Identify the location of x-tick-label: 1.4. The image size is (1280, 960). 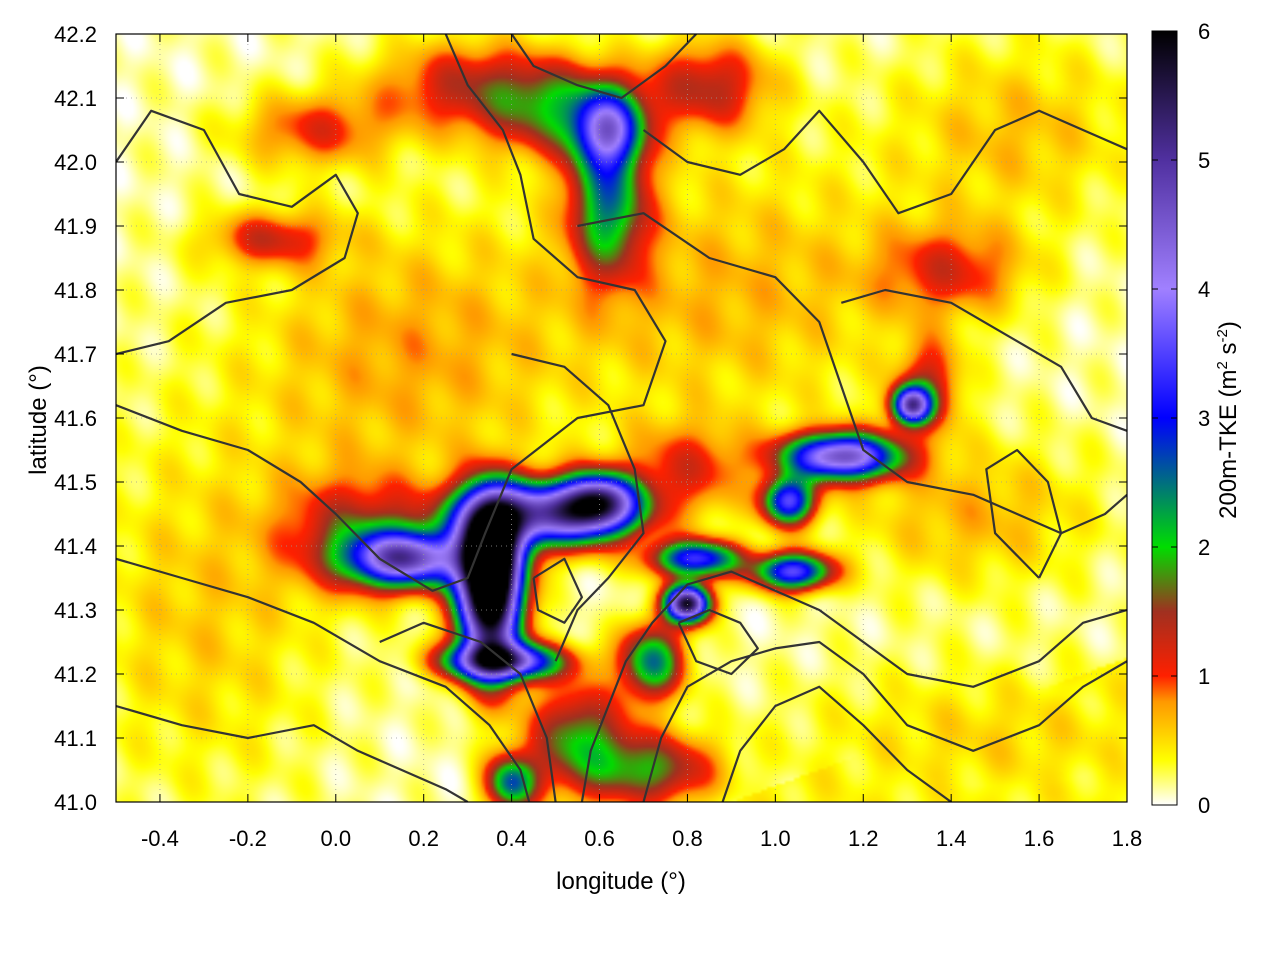
(951, 838).